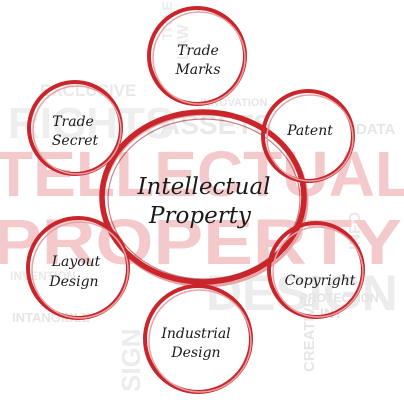  I want to click on node-label-line-1: Industrial, so click(195, 334).